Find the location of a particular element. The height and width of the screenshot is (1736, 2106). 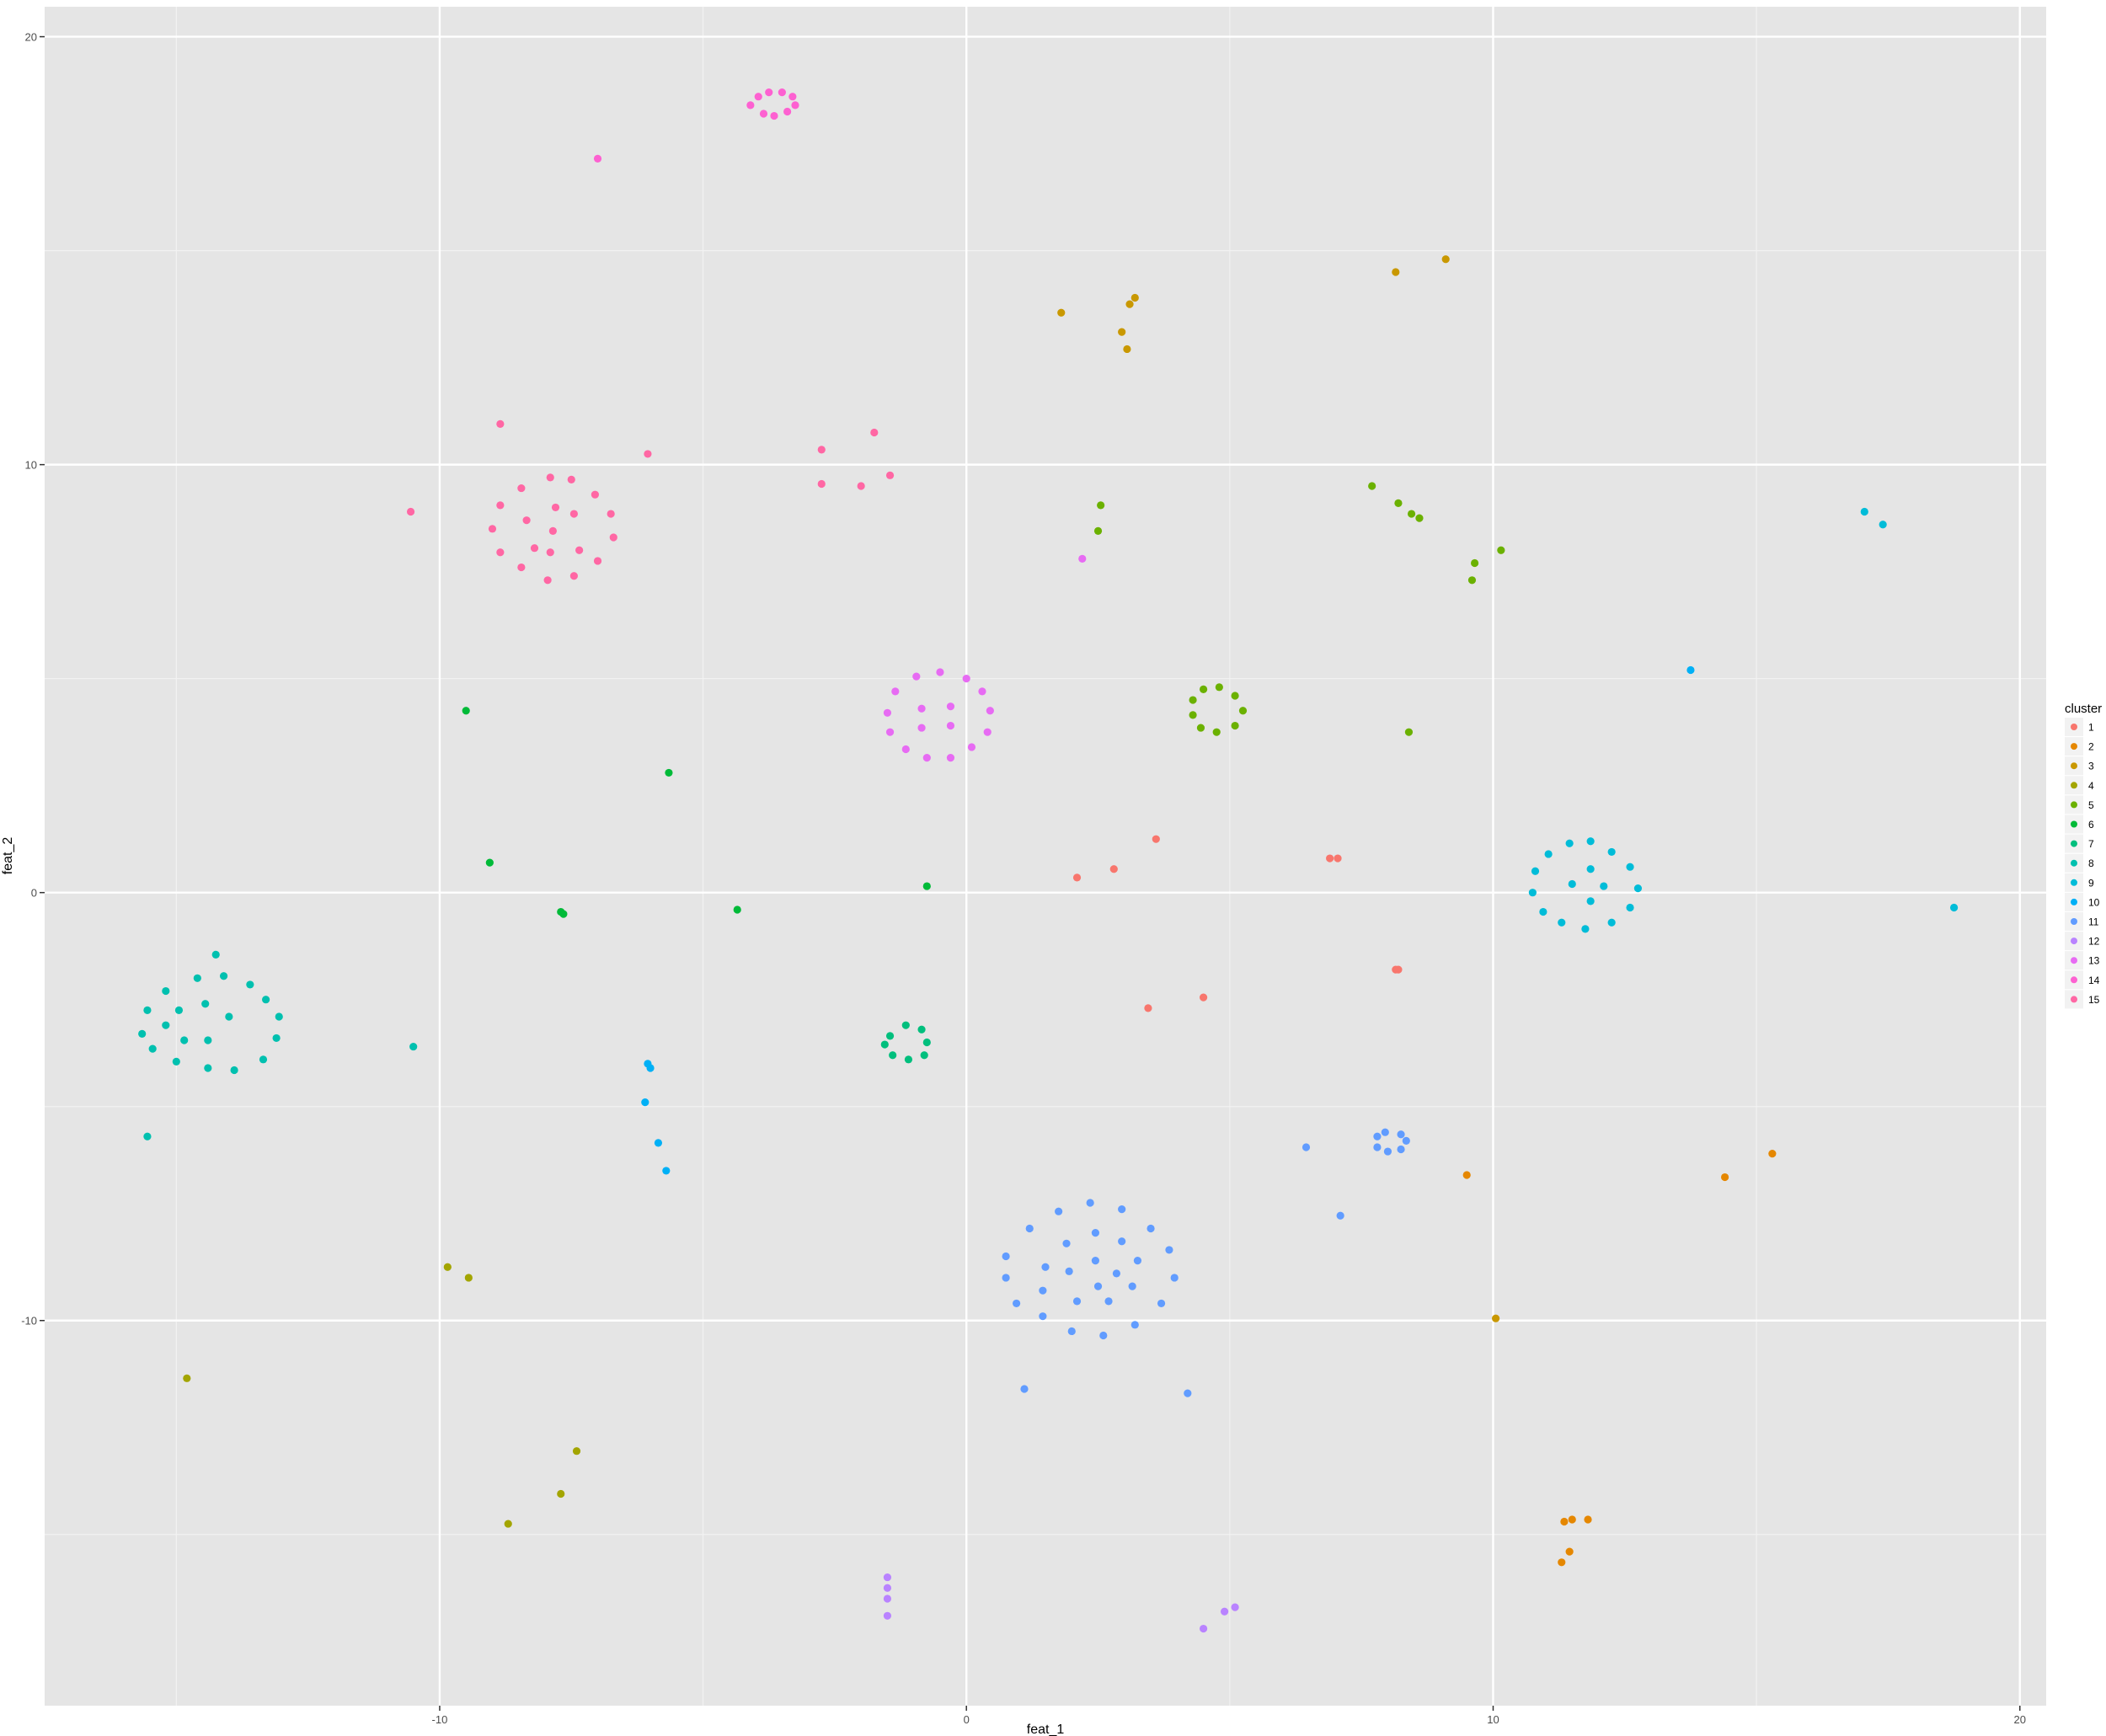

legend-item-9: 9 is located at coordinates (2079, 882).